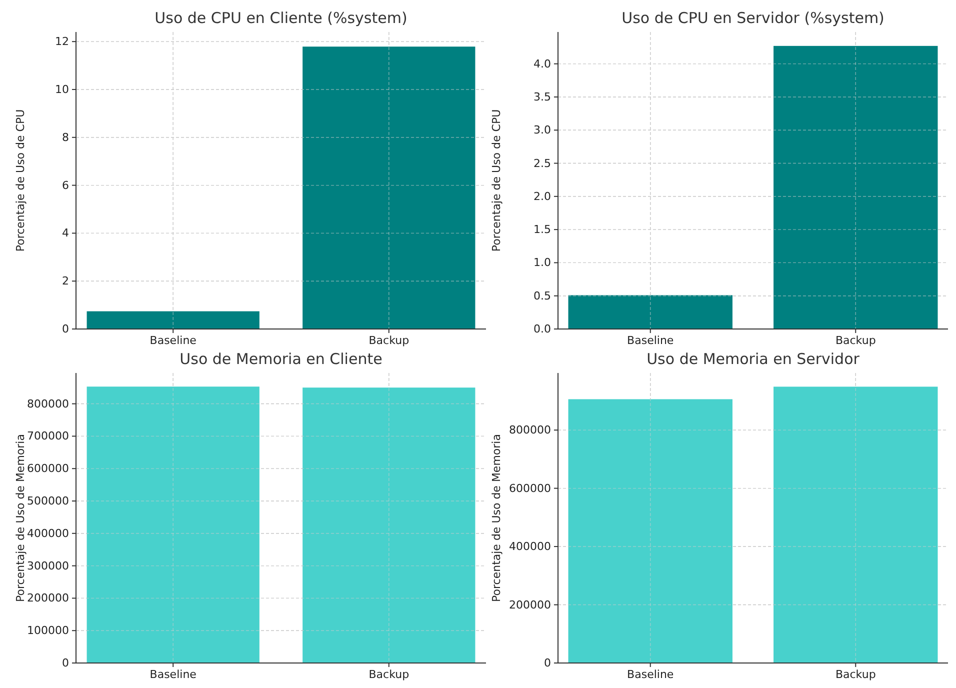 Image resolution: width=956 pixels, height=688 pixels. I want to click on chart-title: Uso de Memoria en Servidor, so click(753, 359).